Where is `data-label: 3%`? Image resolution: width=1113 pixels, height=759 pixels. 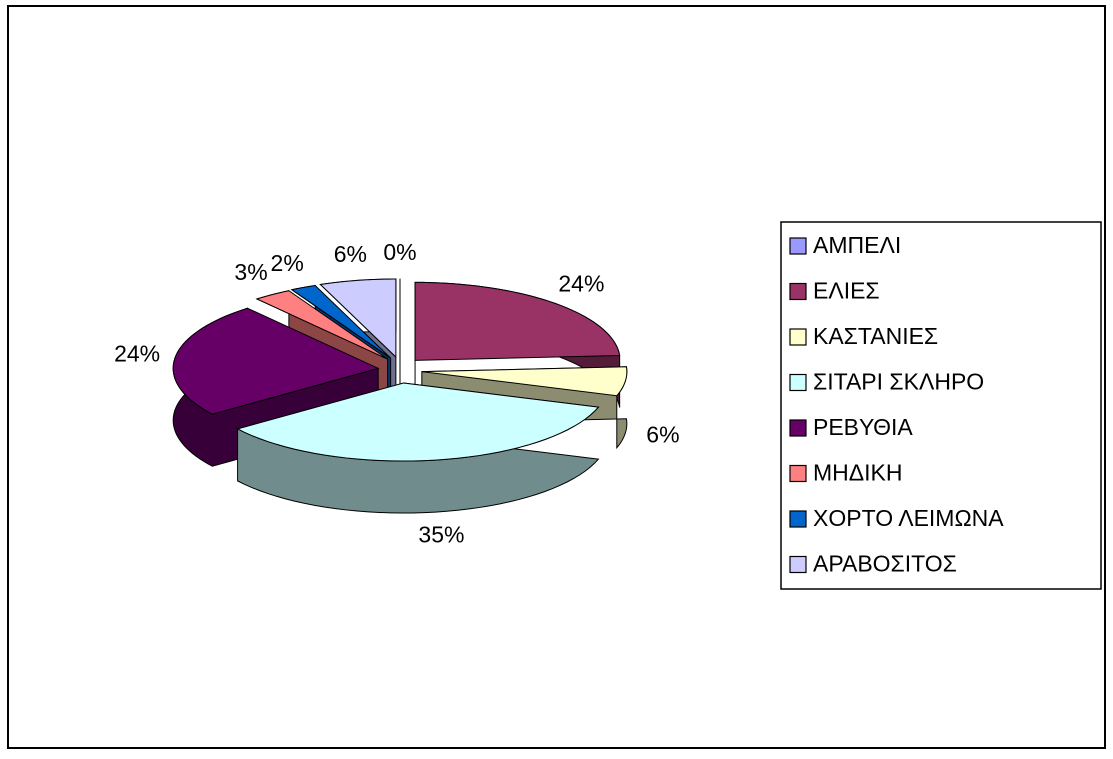
data-label: 3% is located at coordinates (250, 272).